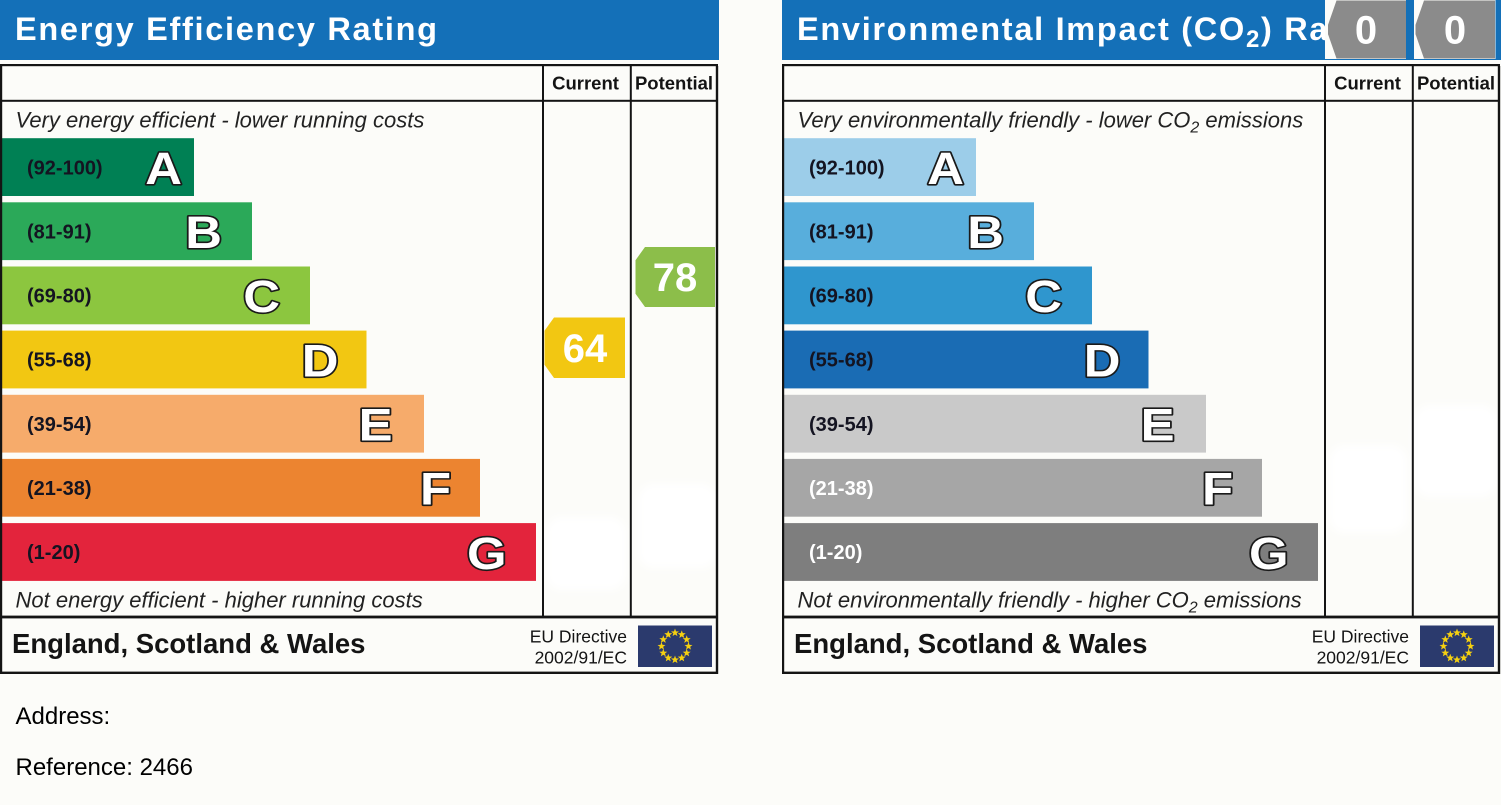  Describe the element at coordinates (227, 29) in the screenshot. I see `svg-text: Energy Efficiency Rating` at that location.